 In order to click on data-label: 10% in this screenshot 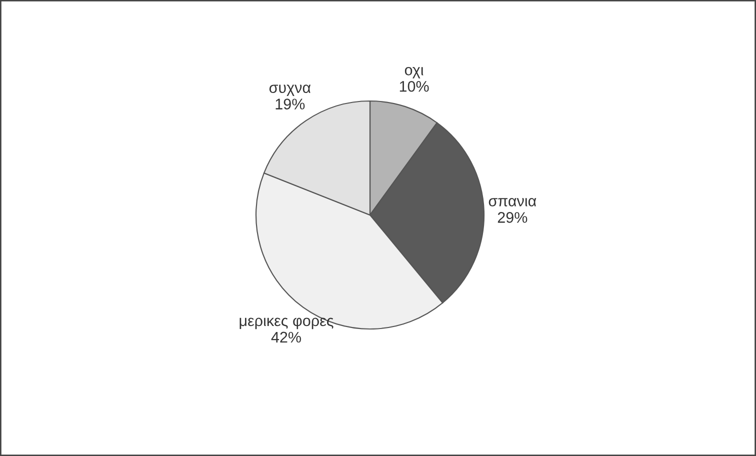, I will do `click(414, 86)`.